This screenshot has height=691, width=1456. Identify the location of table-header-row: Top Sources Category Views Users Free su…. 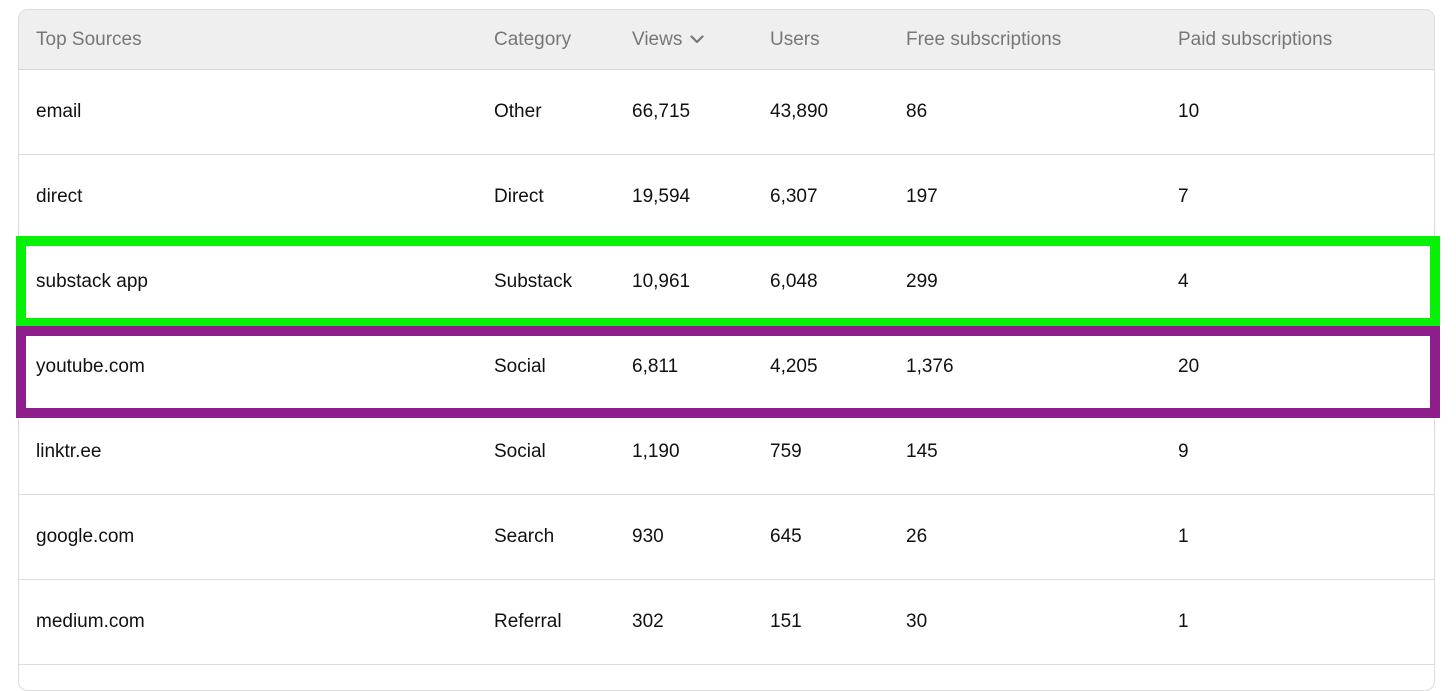
(726, 40).